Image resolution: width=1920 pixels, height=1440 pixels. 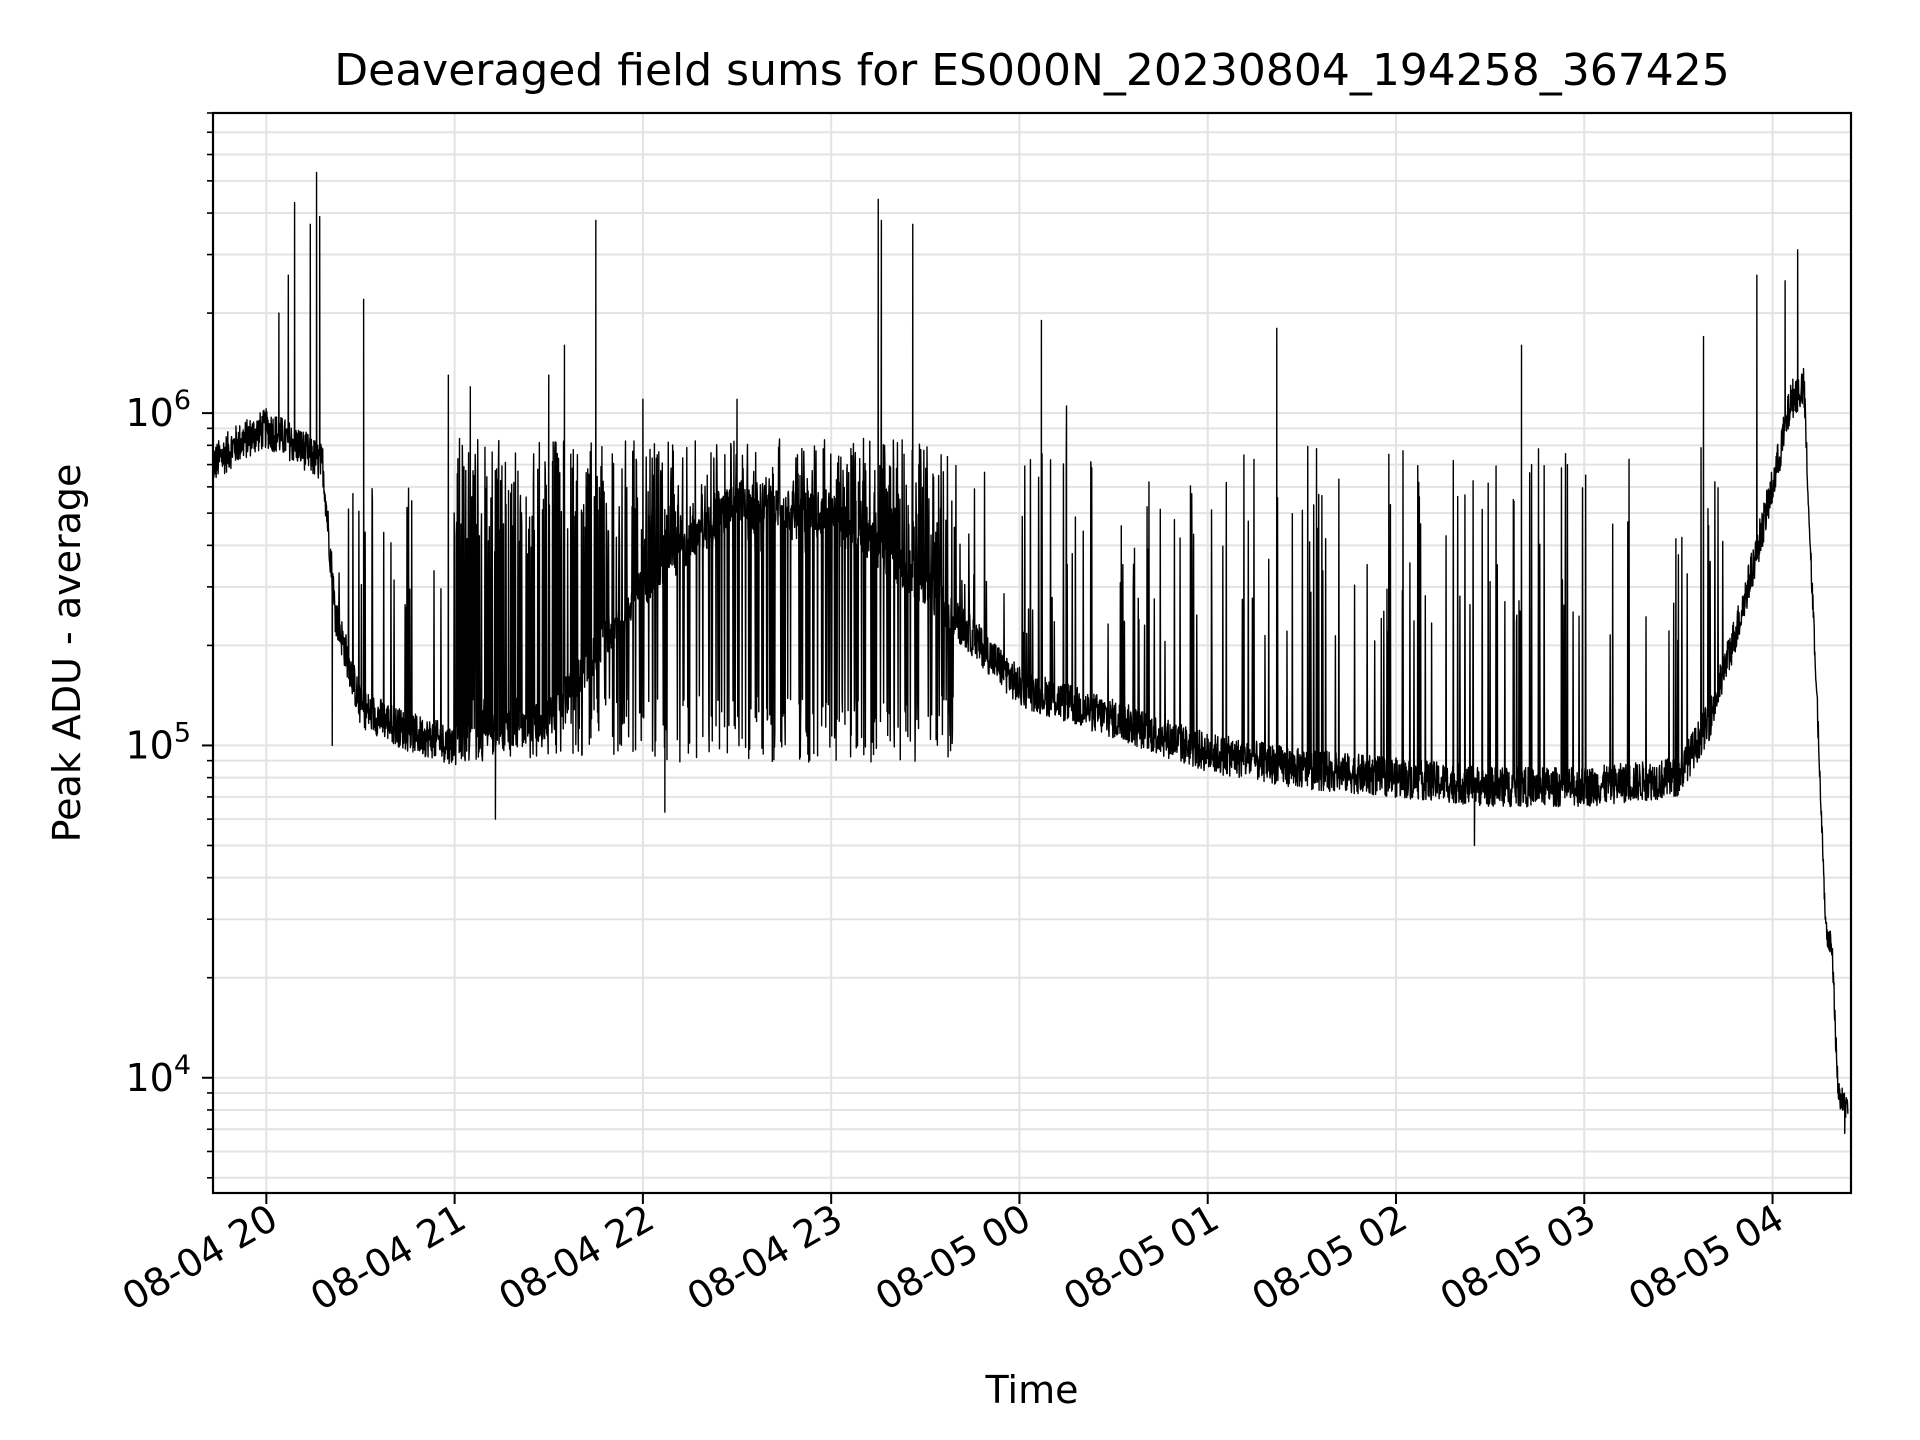 What do you see at coordinates (1032, 1390) in the screenshot?
I see `x-axis-label: Time` at bounding box center [1032, 1390].